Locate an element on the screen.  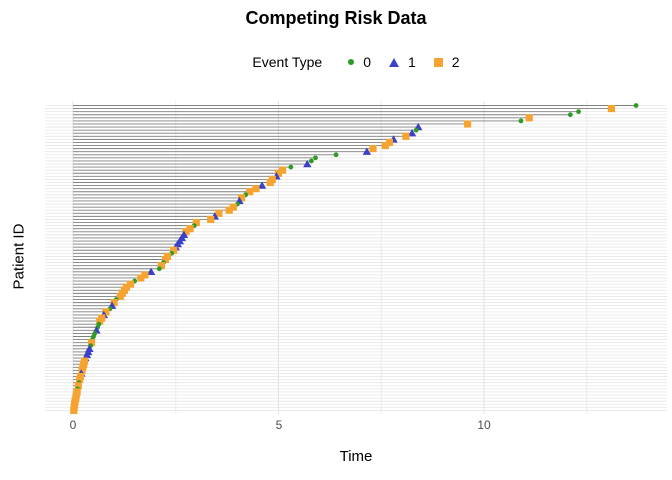
legend-title: Event Type is located at coordinates (287, 62).